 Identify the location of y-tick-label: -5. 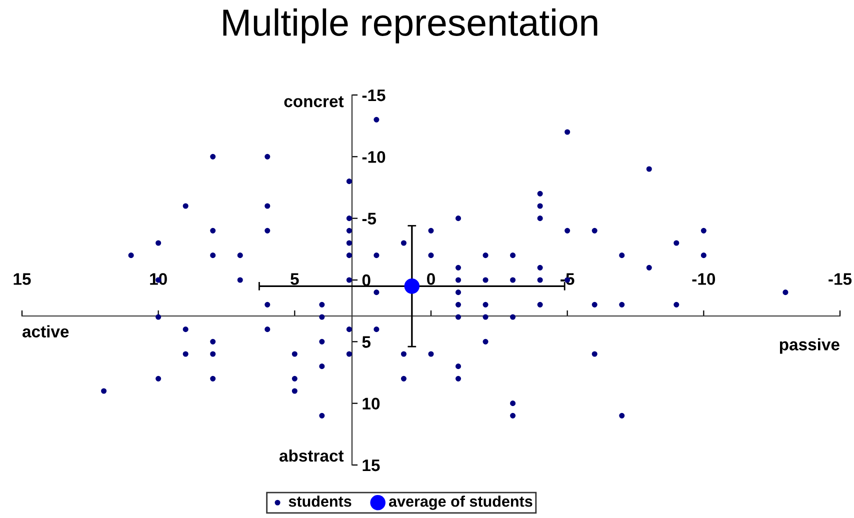
(369, 218).